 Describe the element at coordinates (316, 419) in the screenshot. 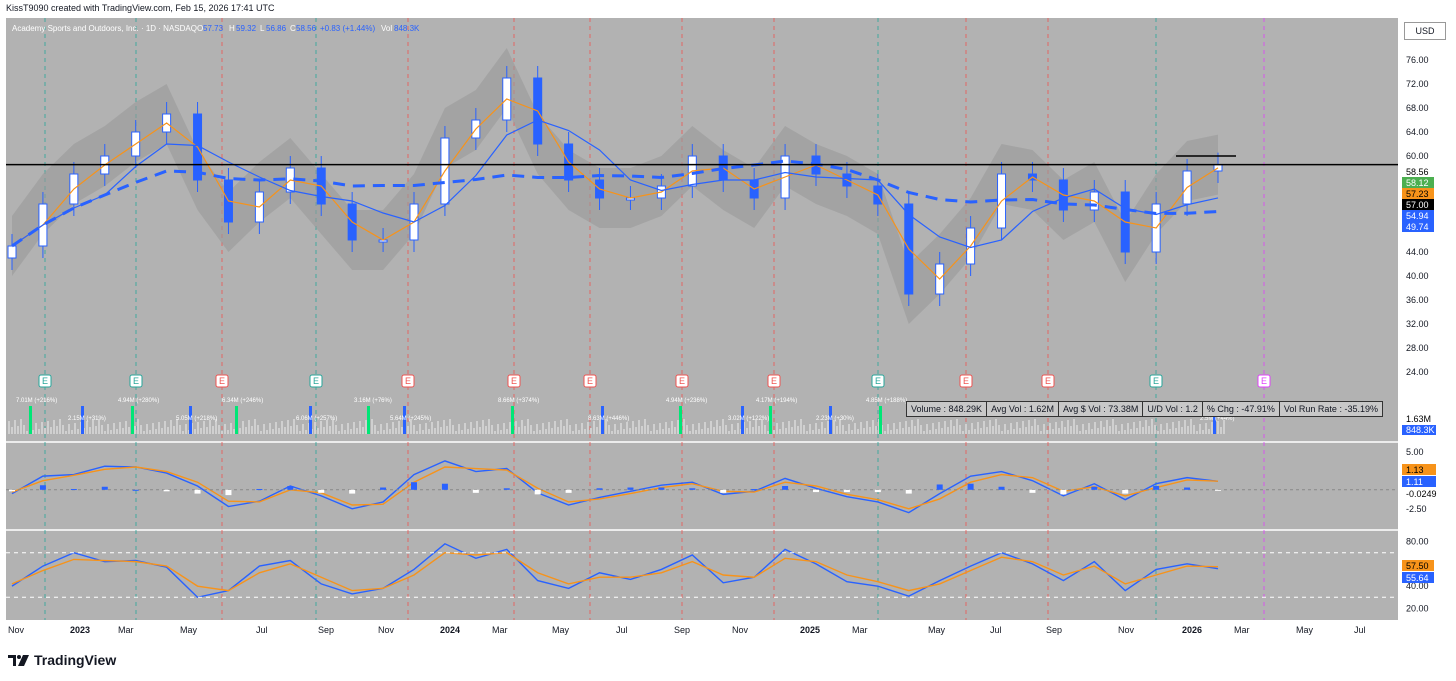

I see `volume-annotation: 6.06M (+257%)` at that location.